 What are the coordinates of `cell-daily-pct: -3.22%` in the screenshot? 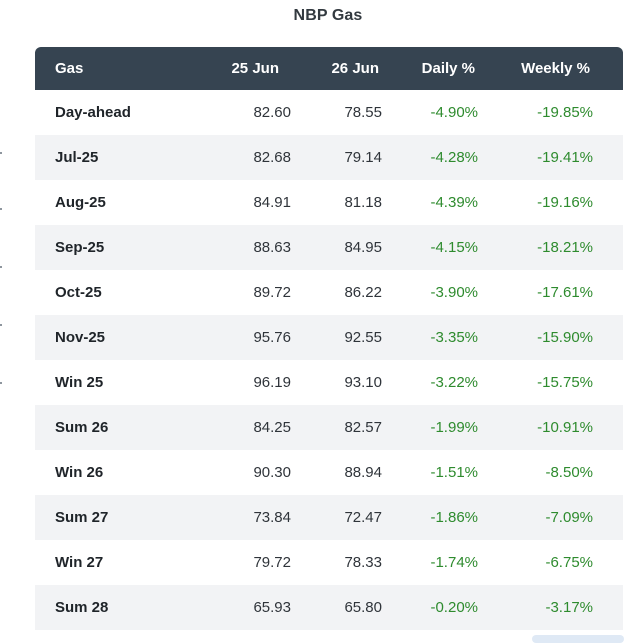 It's located at (454, 382).